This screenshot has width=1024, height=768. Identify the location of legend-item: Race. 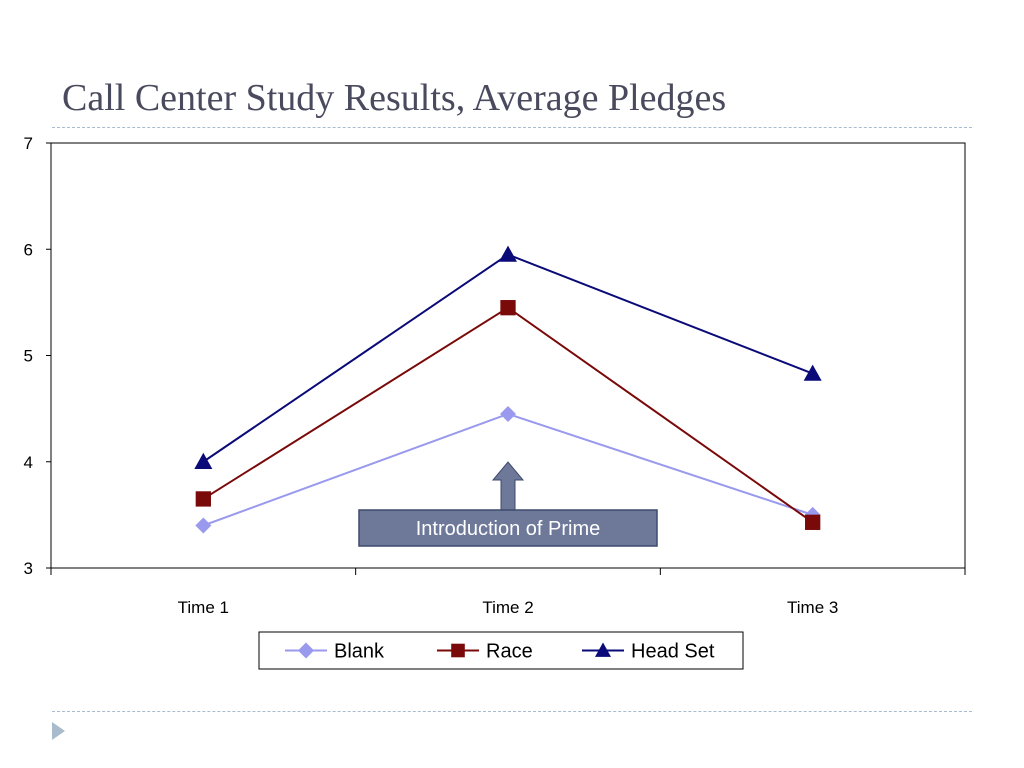
(485, 652).